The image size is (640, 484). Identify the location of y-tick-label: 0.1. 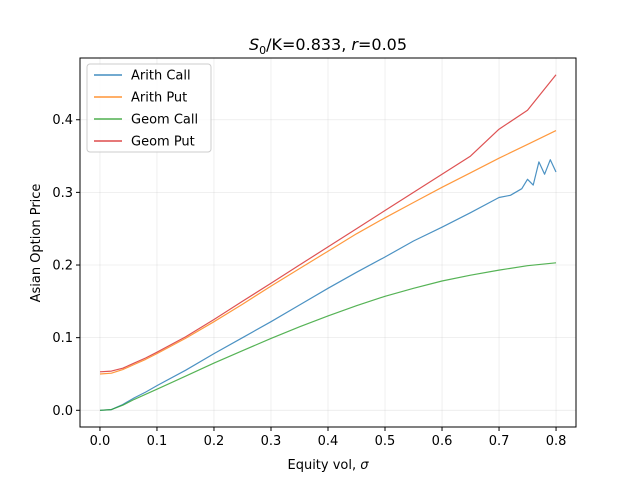
(62, 338).